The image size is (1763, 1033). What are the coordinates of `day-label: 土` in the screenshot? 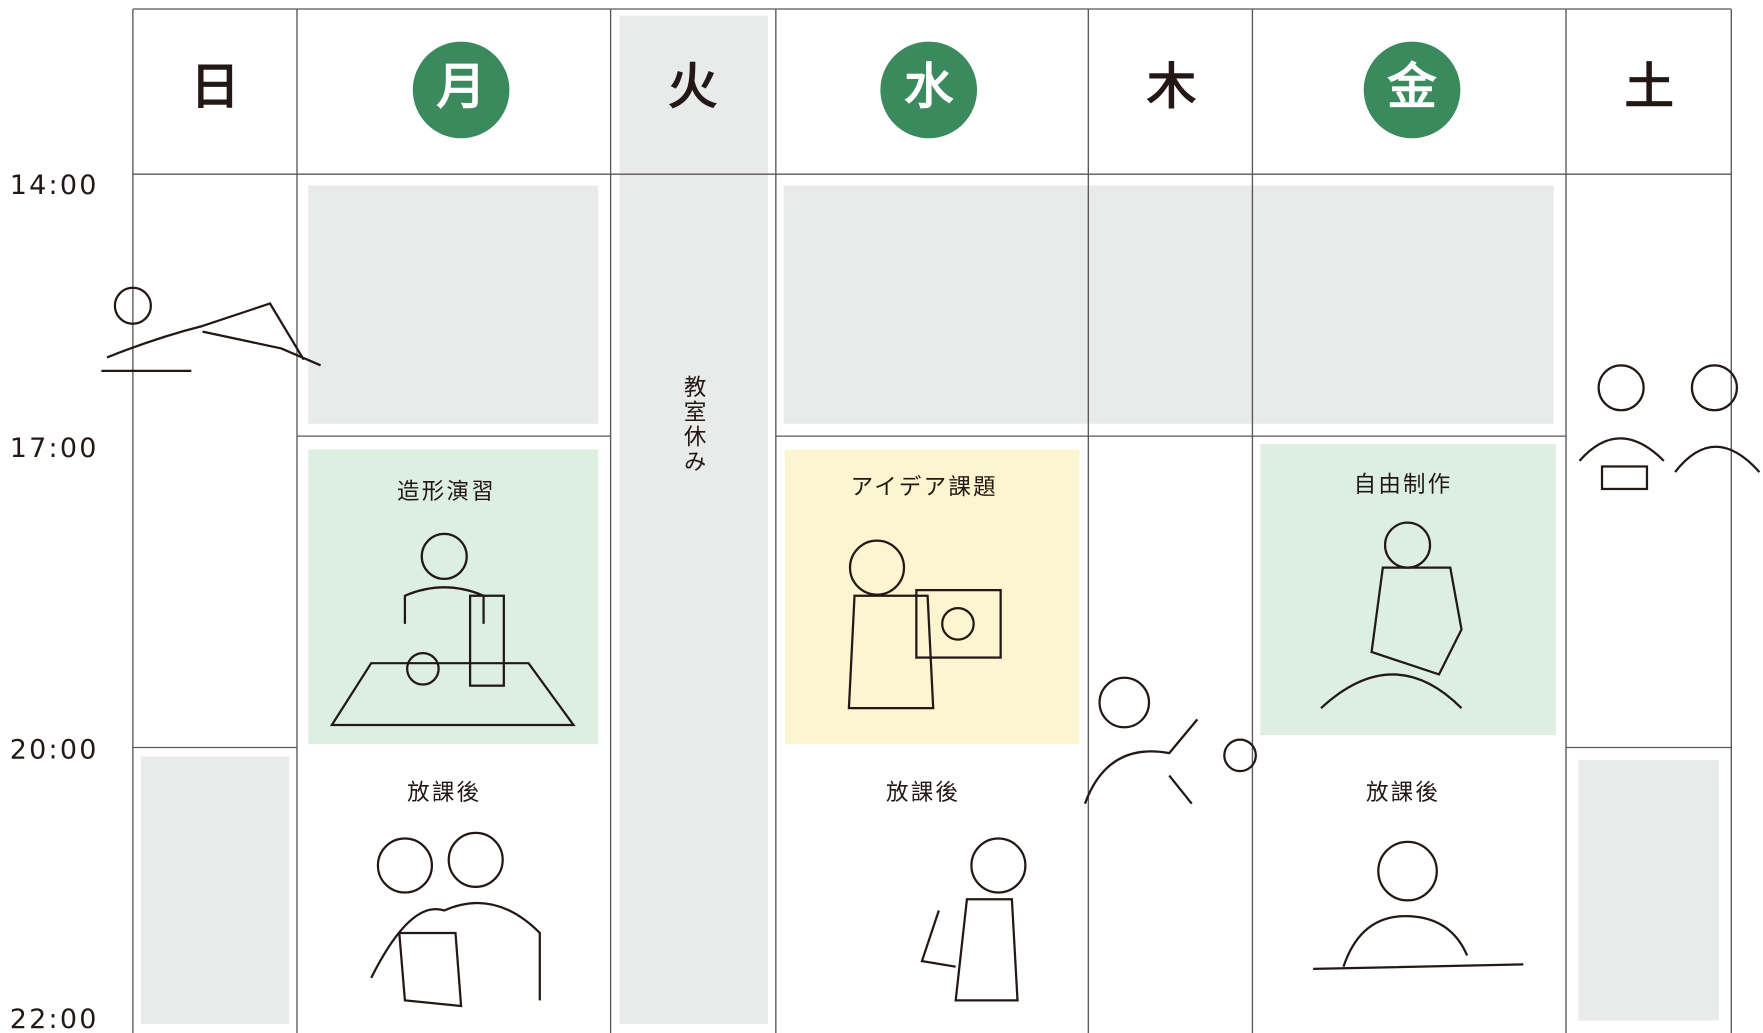 It's located at (1648, 86).